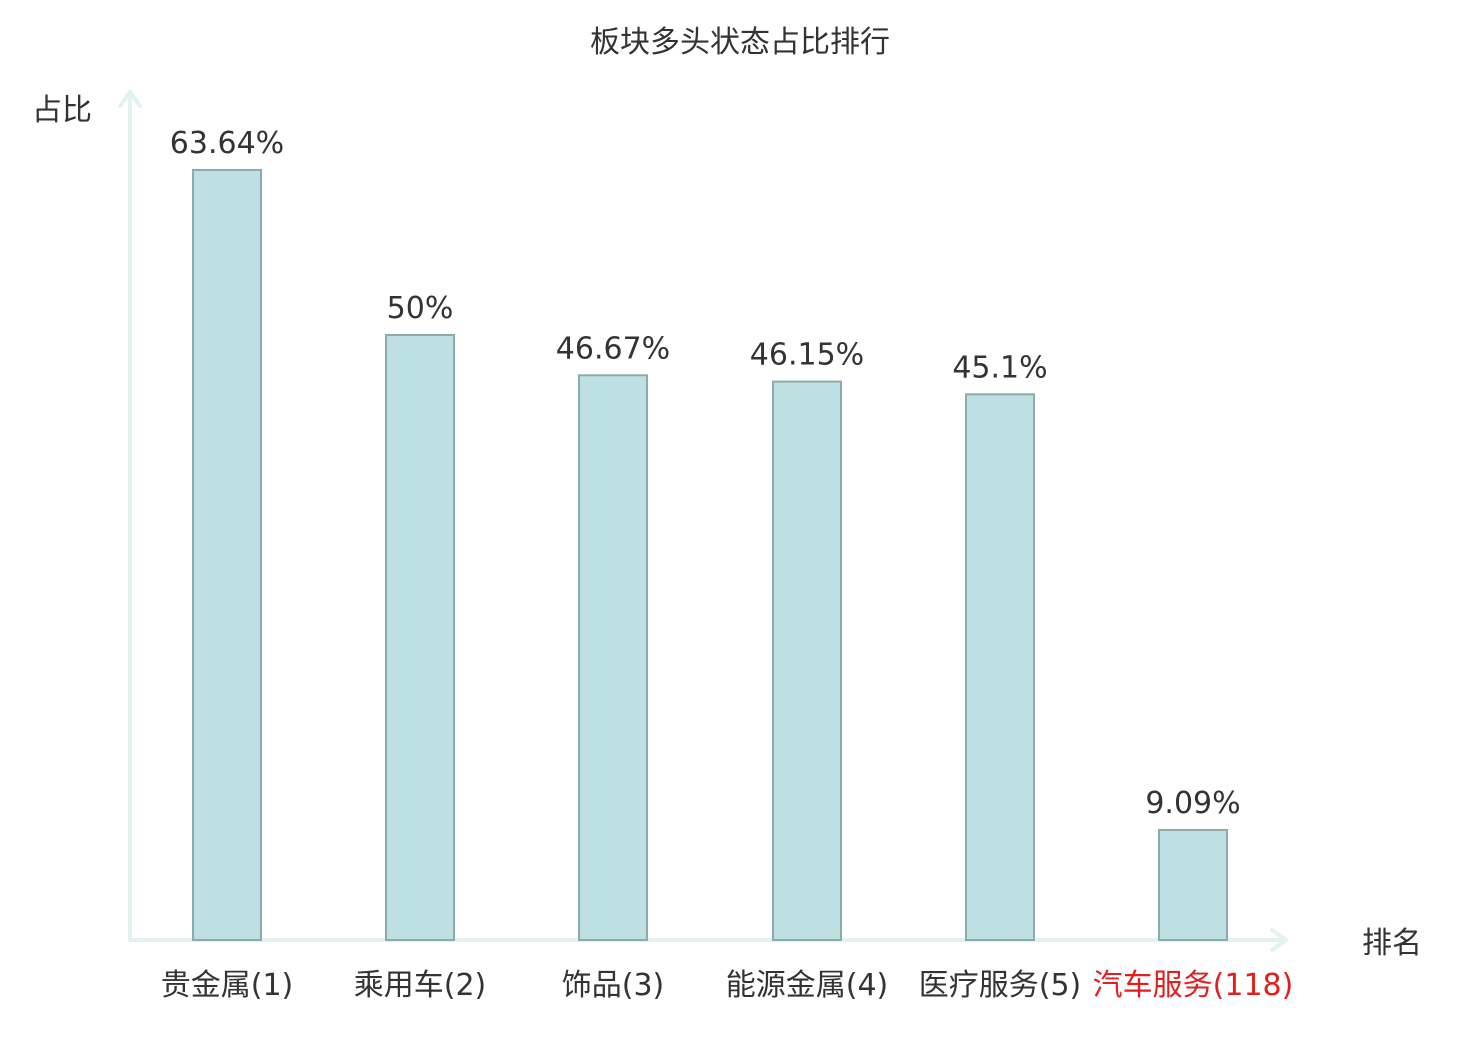 This screenshot has width=1480, height=1040. I want to click on category-rank-6: (118), so click(1253, 985).